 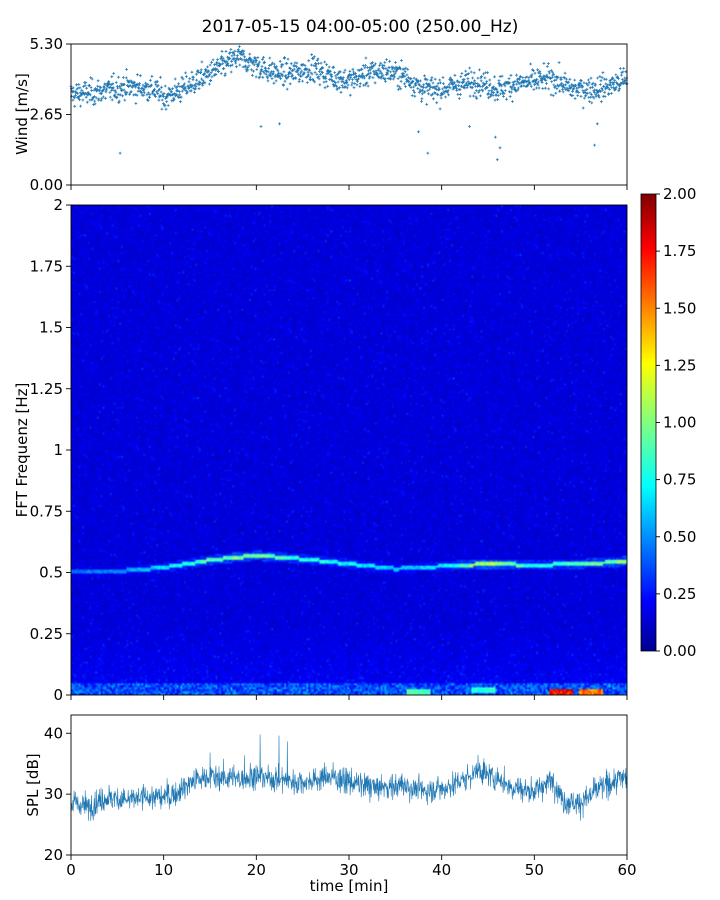 I want to click on colorbar-tick-label: 1.00, so click(x=679, y=423).